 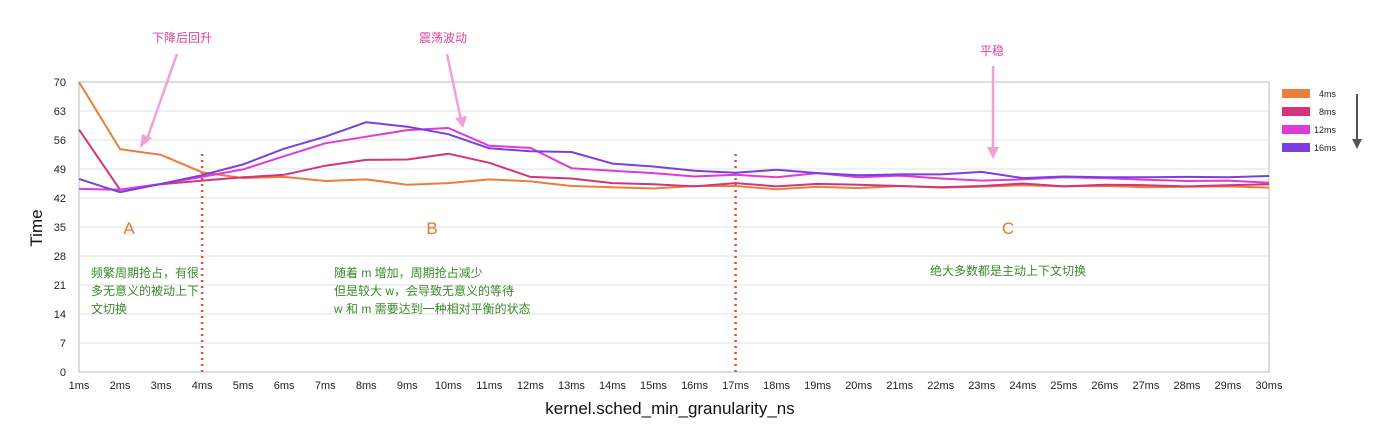 What do you see at coordinates (60, 315) in the screenshot?
I see `y-tick-label: 14` at bounding box center [60, 315].